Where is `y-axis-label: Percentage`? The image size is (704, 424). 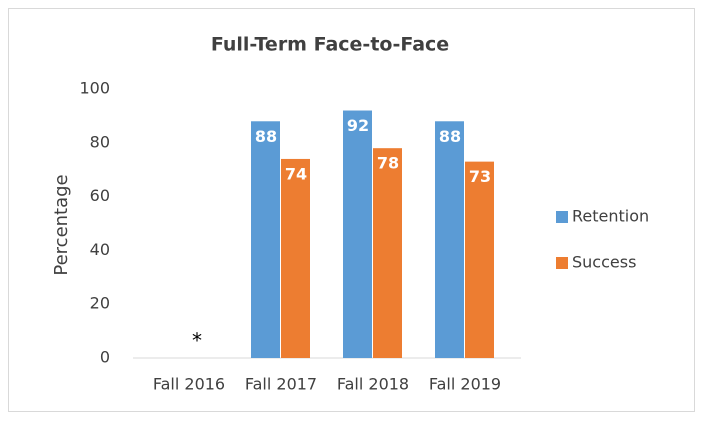 y-axis-label: Percentage is located at coordinates (61, 224).